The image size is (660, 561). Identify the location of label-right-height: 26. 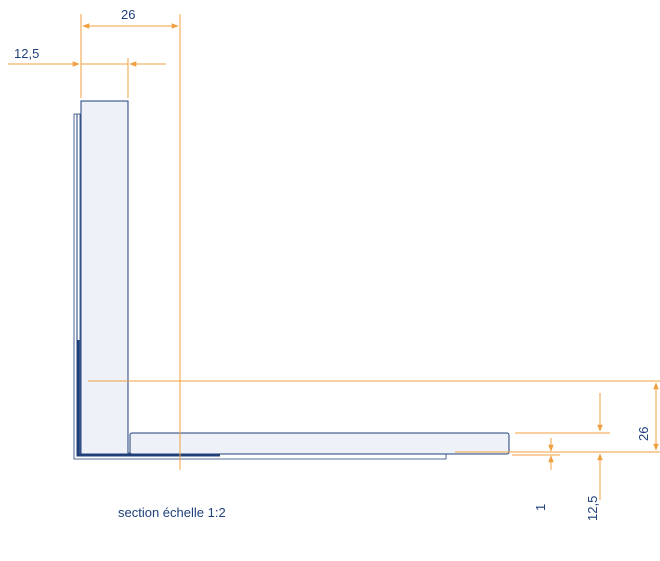
(643, 434).